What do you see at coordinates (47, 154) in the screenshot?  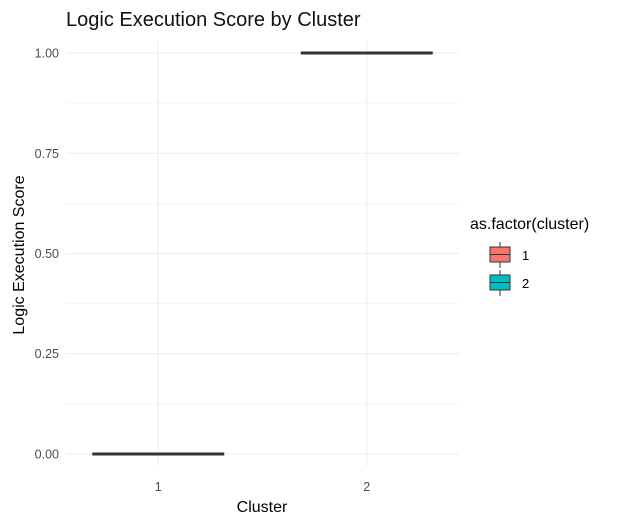 I see `y-tick-label: 0.75` at bounding box center [47, 154].